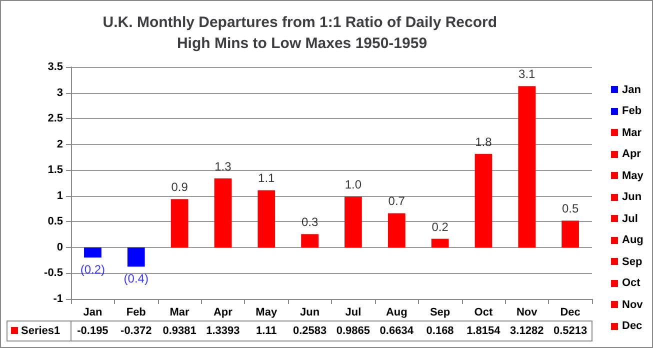  I want to click on annotation: 1.1, so click(267, 178).